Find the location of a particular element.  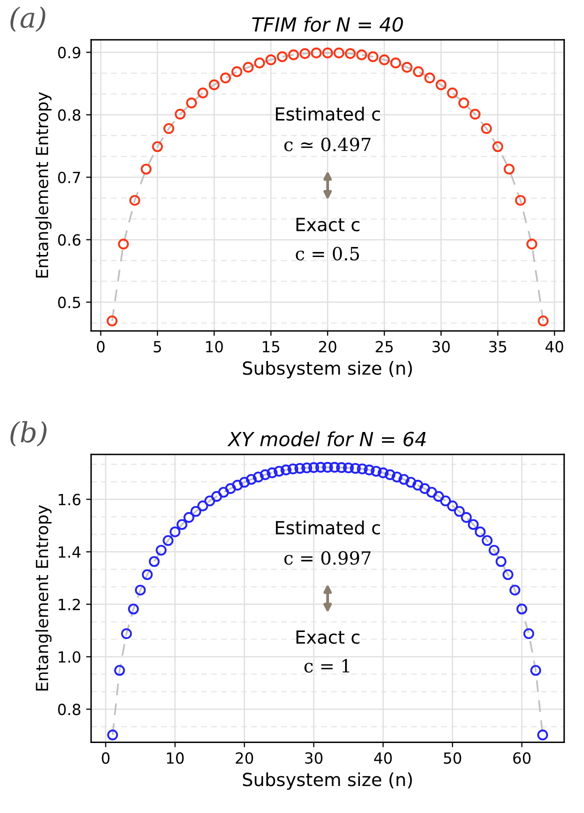

x-tick-label: 25 is located at coordinates (384, 346).